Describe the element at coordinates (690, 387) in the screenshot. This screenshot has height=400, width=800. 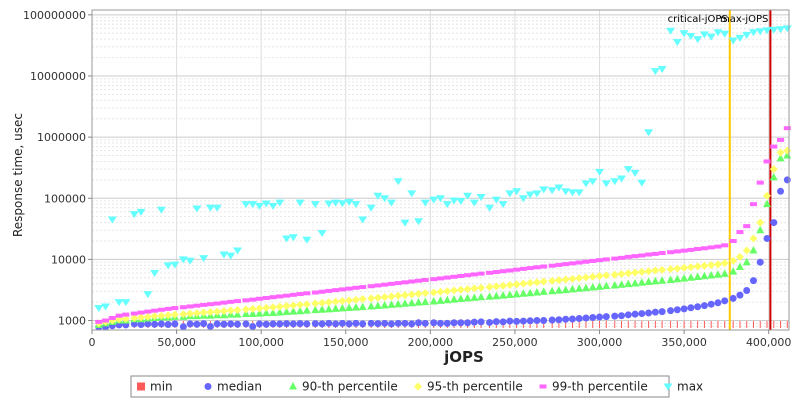
I see `legend-label: max` at that location.